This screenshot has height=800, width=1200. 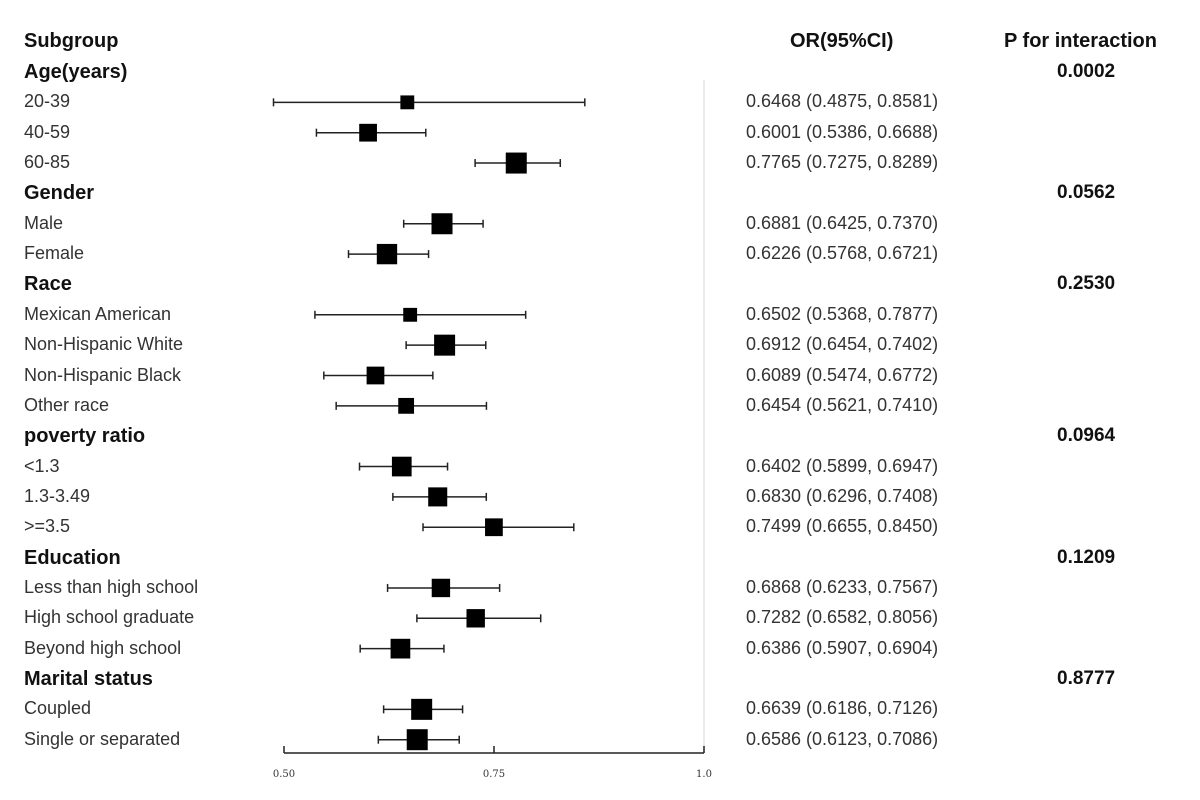 I want to click on or-ci-value: 0.7765 (0.7275, 0.8289), so click(x=842, y=162).